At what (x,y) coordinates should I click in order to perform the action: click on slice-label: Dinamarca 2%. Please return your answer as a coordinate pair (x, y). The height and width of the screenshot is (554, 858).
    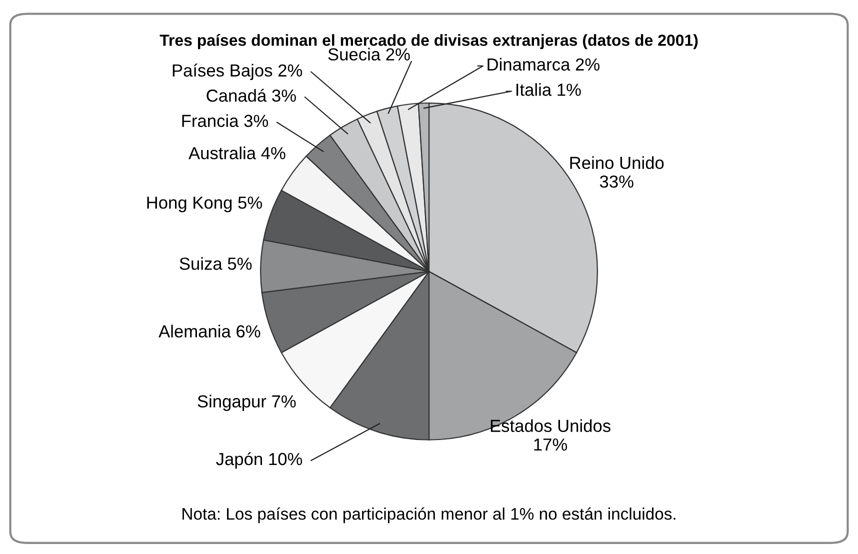
    Looking at the image, I should click on (544, 64).